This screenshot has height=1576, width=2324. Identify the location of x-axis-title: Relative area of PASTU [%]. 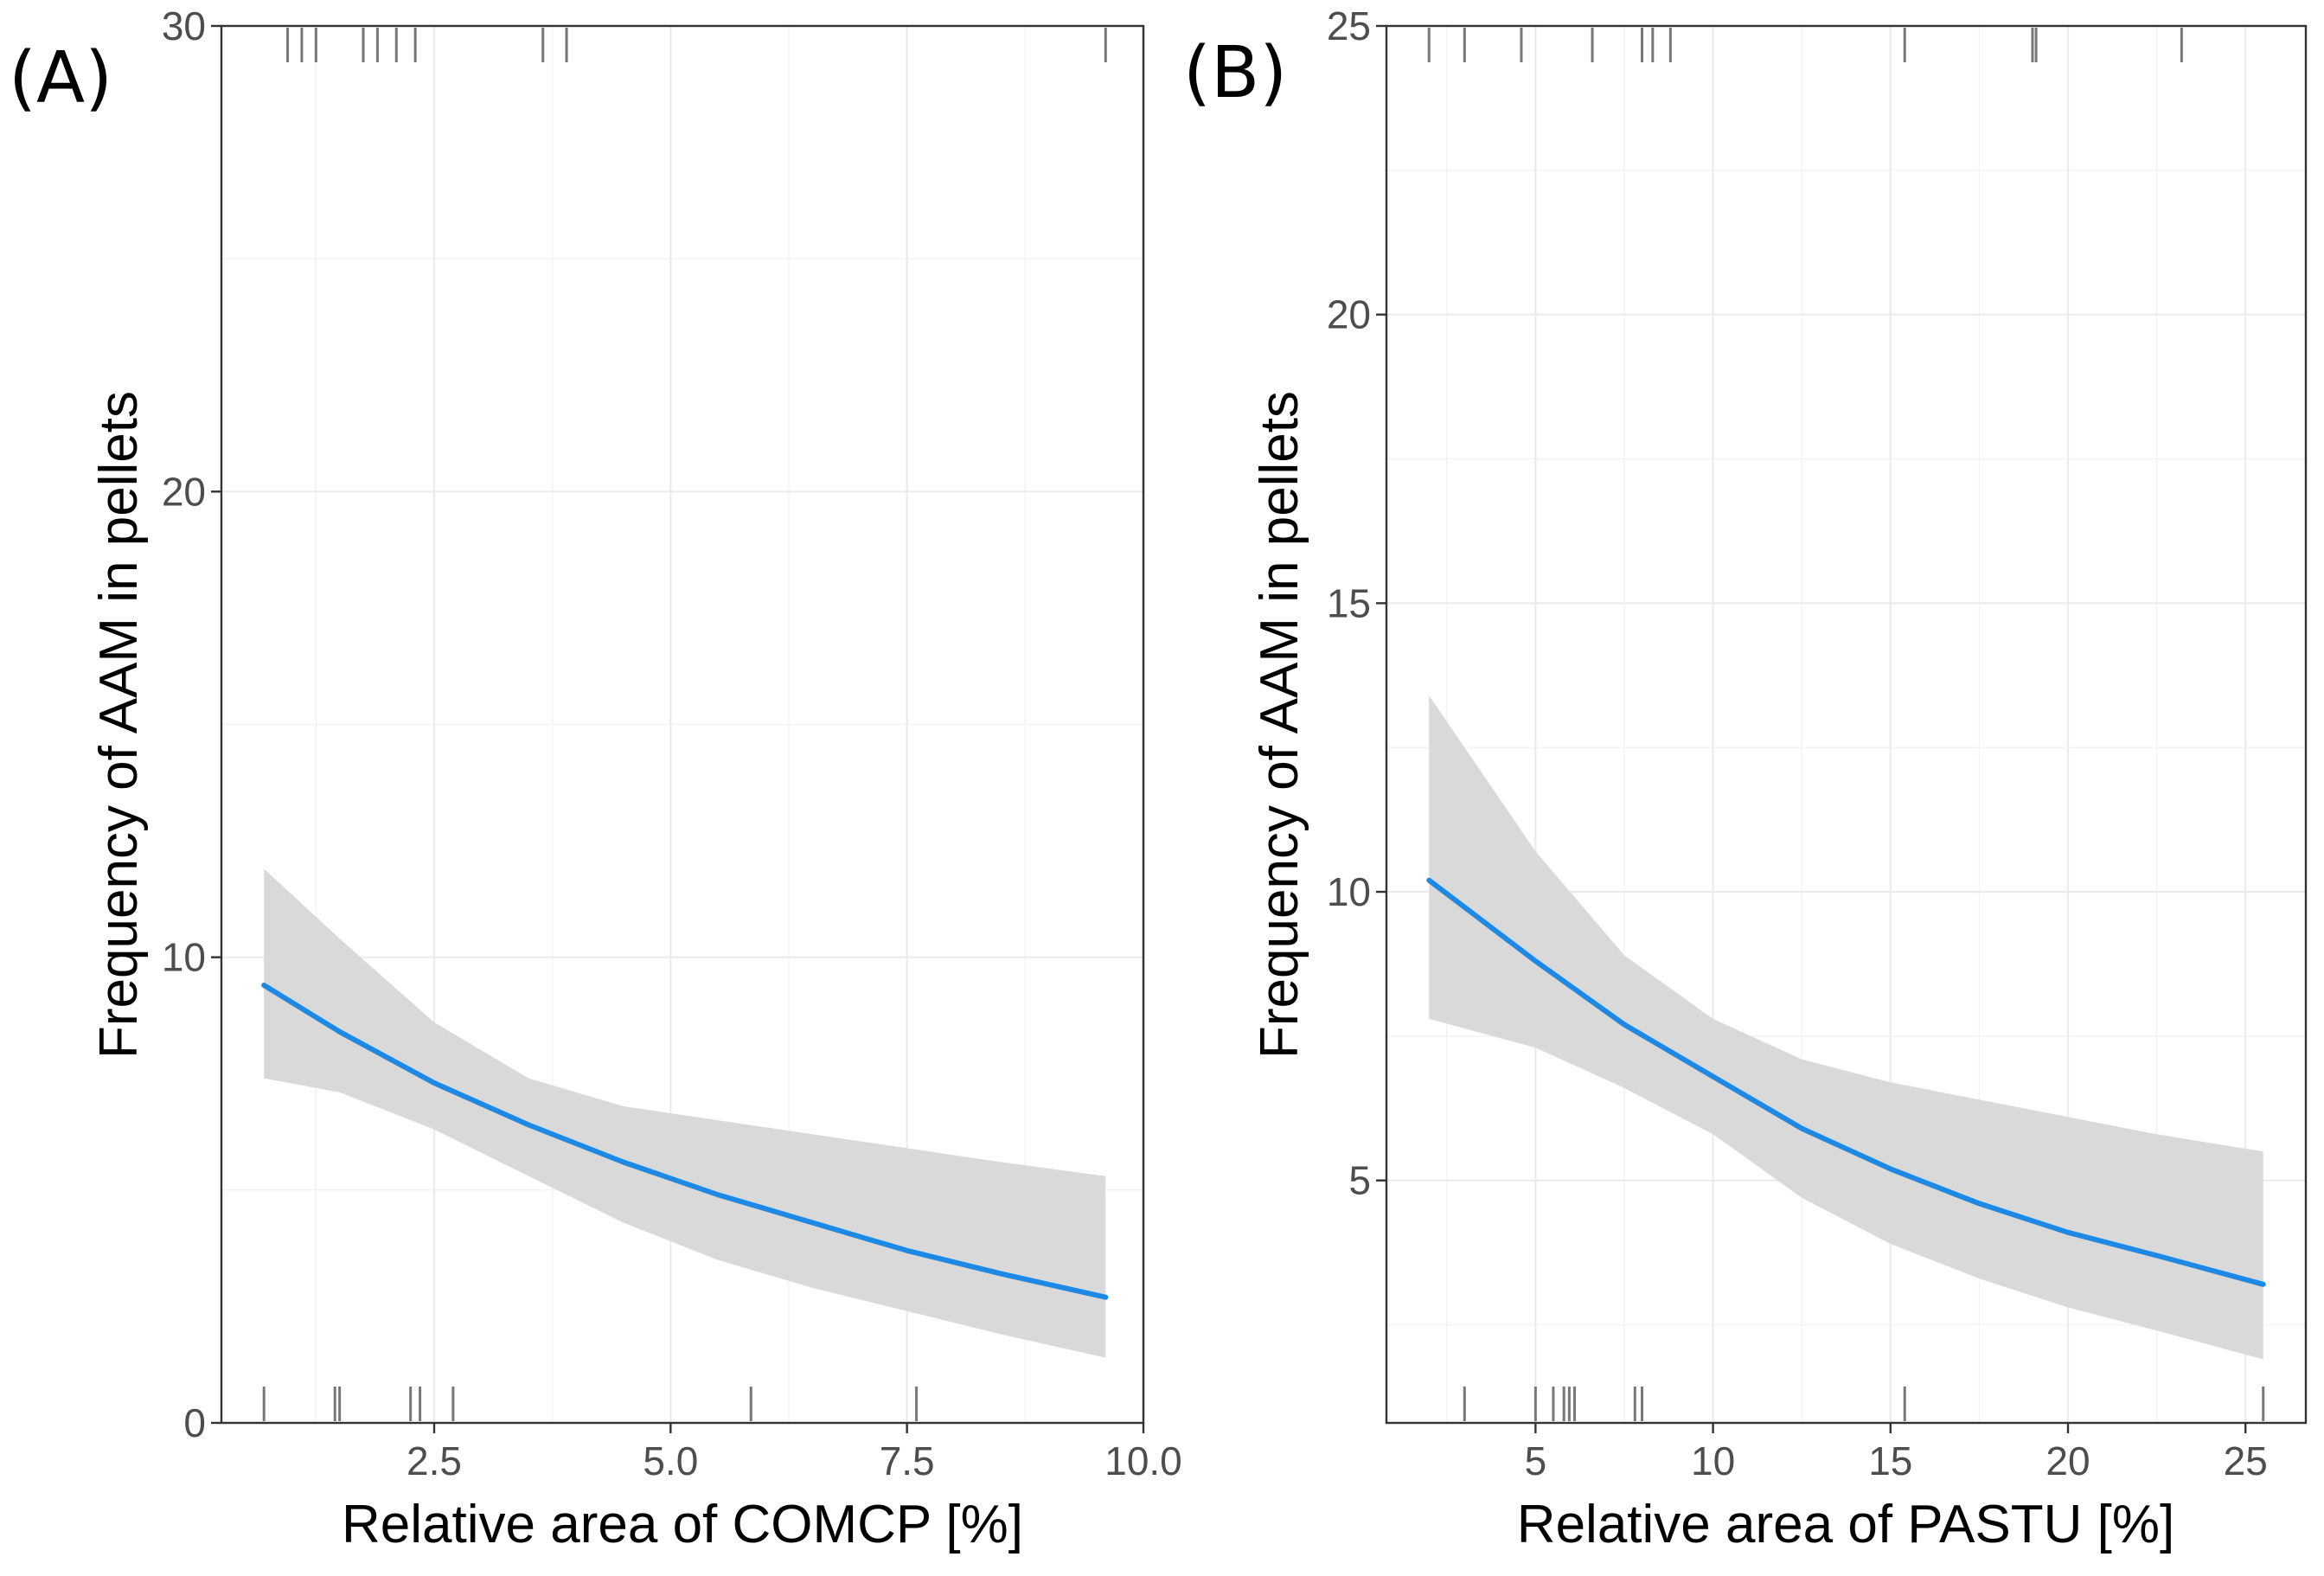
(1845, 1525).